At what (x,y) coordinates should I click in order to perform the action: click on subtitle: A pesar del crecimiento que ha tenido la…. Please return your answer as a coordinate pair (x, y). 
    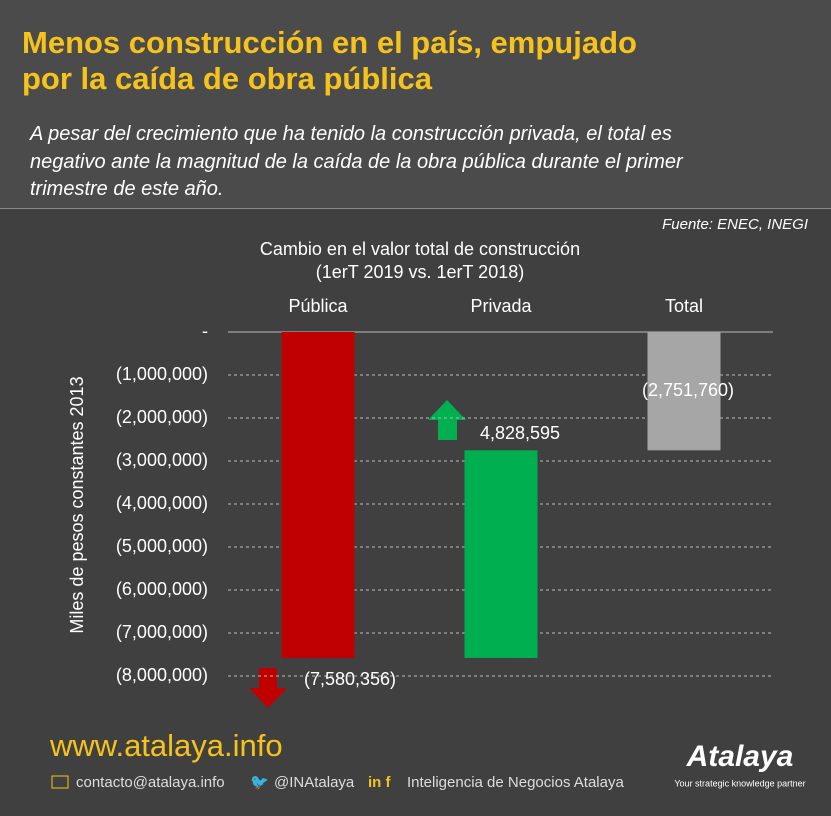
    Looking at the image, I should click on (351, 134).